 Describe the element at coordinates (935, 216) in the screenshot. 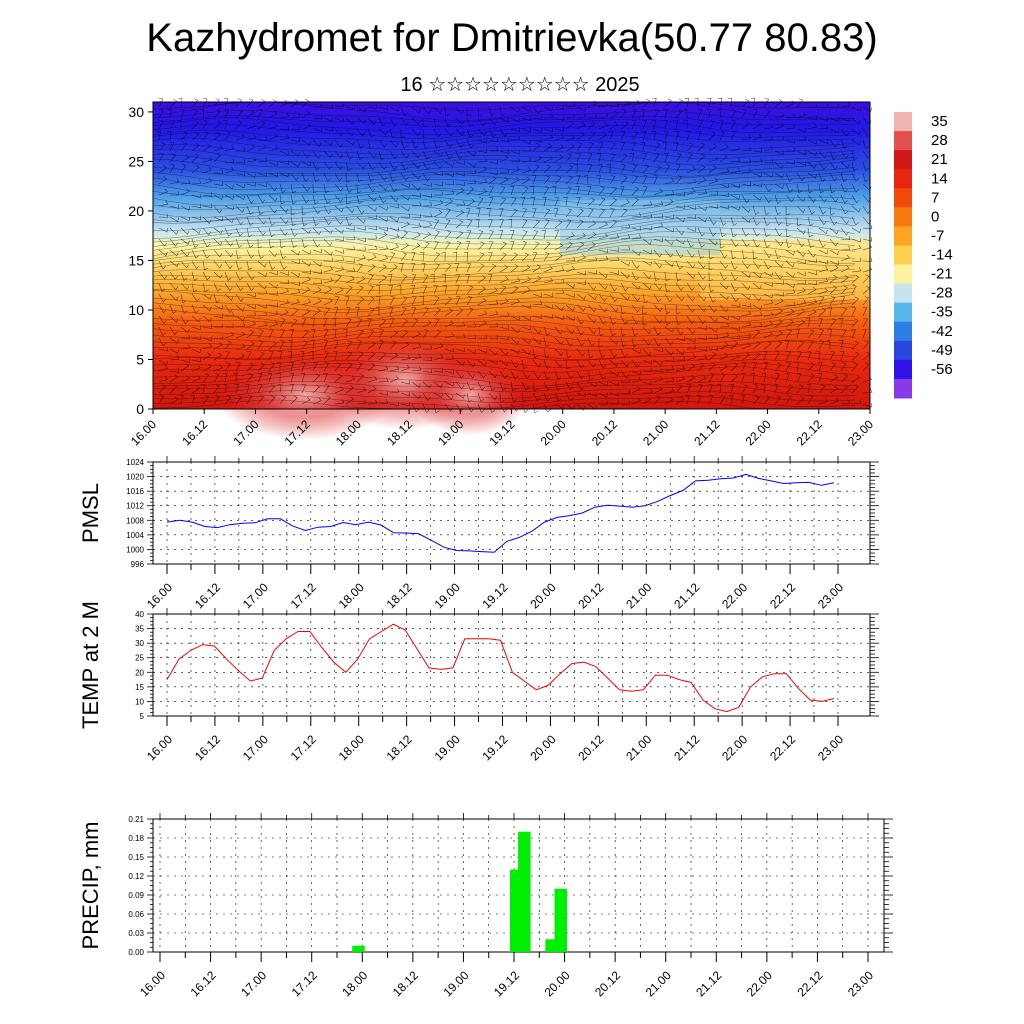

I see `colorbar-label: 0` at that location.